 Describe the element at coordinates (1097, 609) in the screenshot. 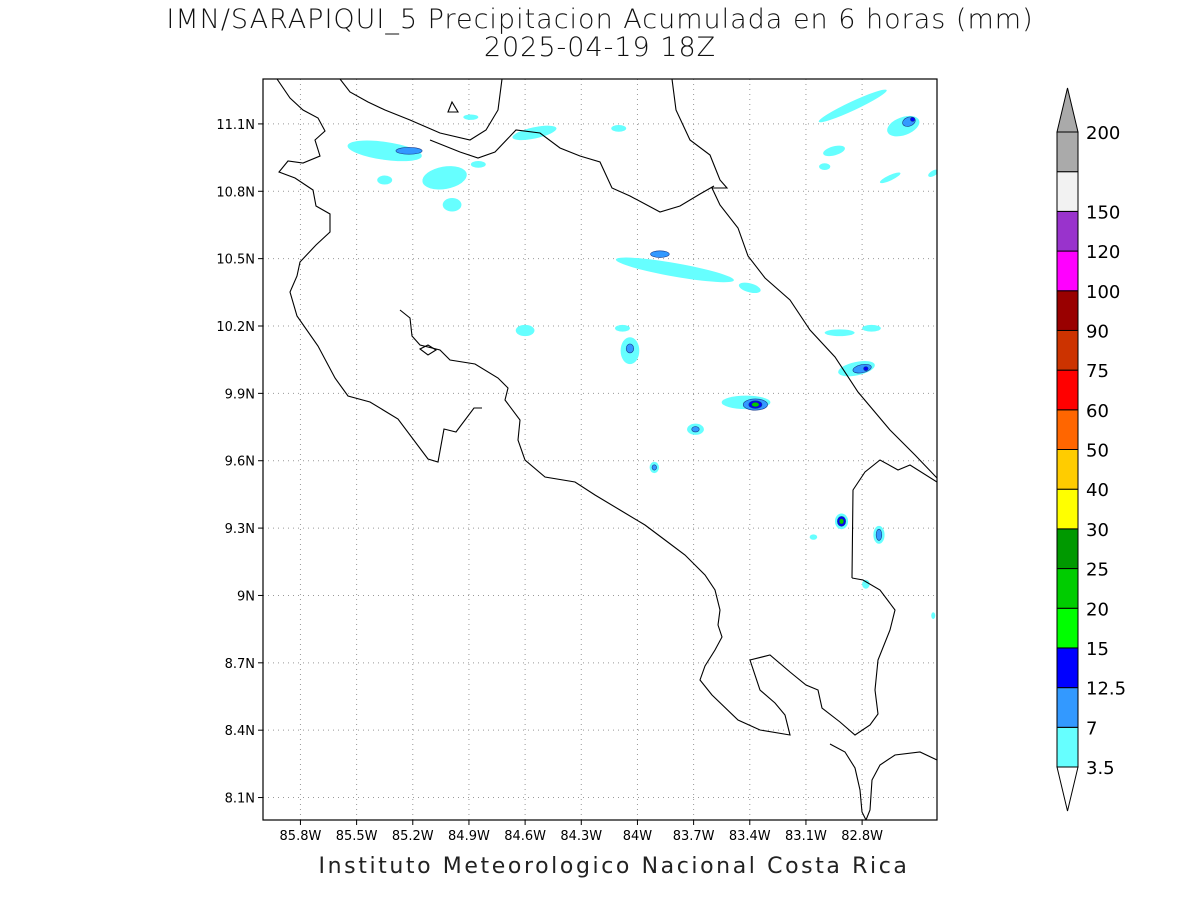

I see `legend-label: 20` at that location.